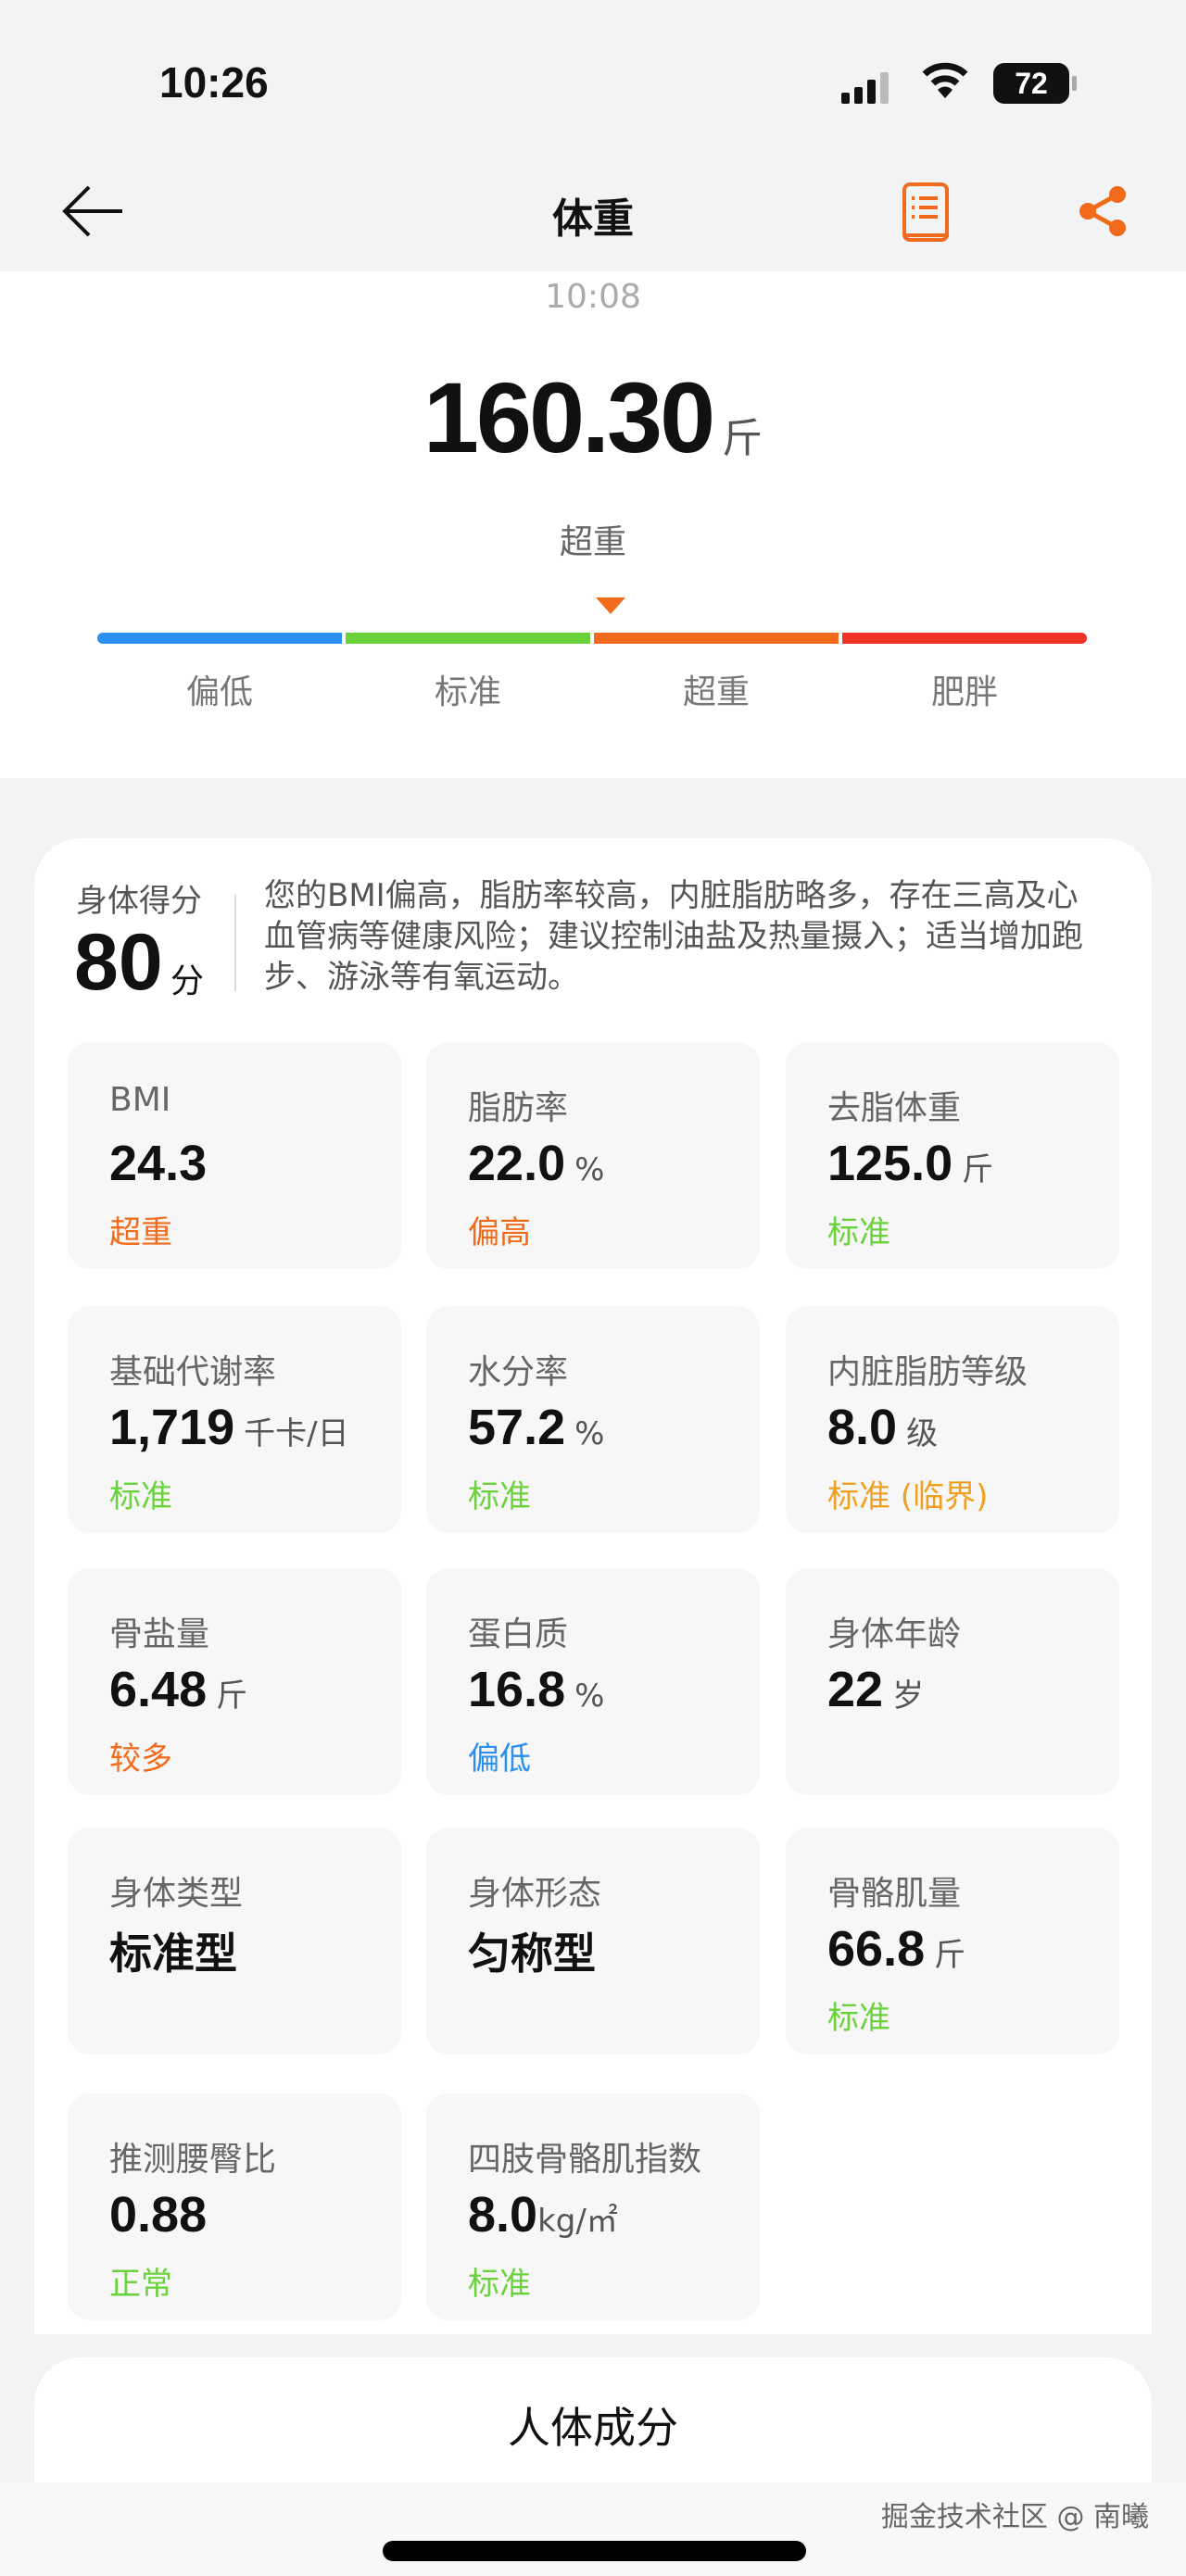 Image resolution: width=1186 pixels, height=2576 pixels. What do you see at coordinates (1035, 83) in the screenshot?
I see `battery-indicator: 72` at bounding box center [1035, 83].